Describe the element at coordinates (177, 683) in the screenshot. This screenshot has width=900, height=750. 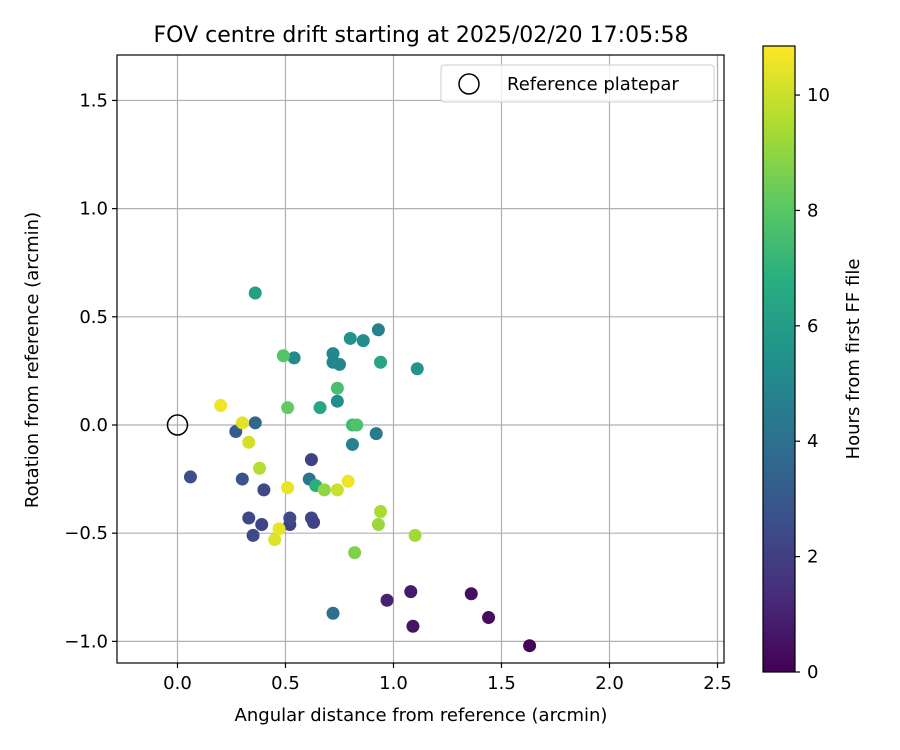
I see `x-tick-label: 0.0` at that location.